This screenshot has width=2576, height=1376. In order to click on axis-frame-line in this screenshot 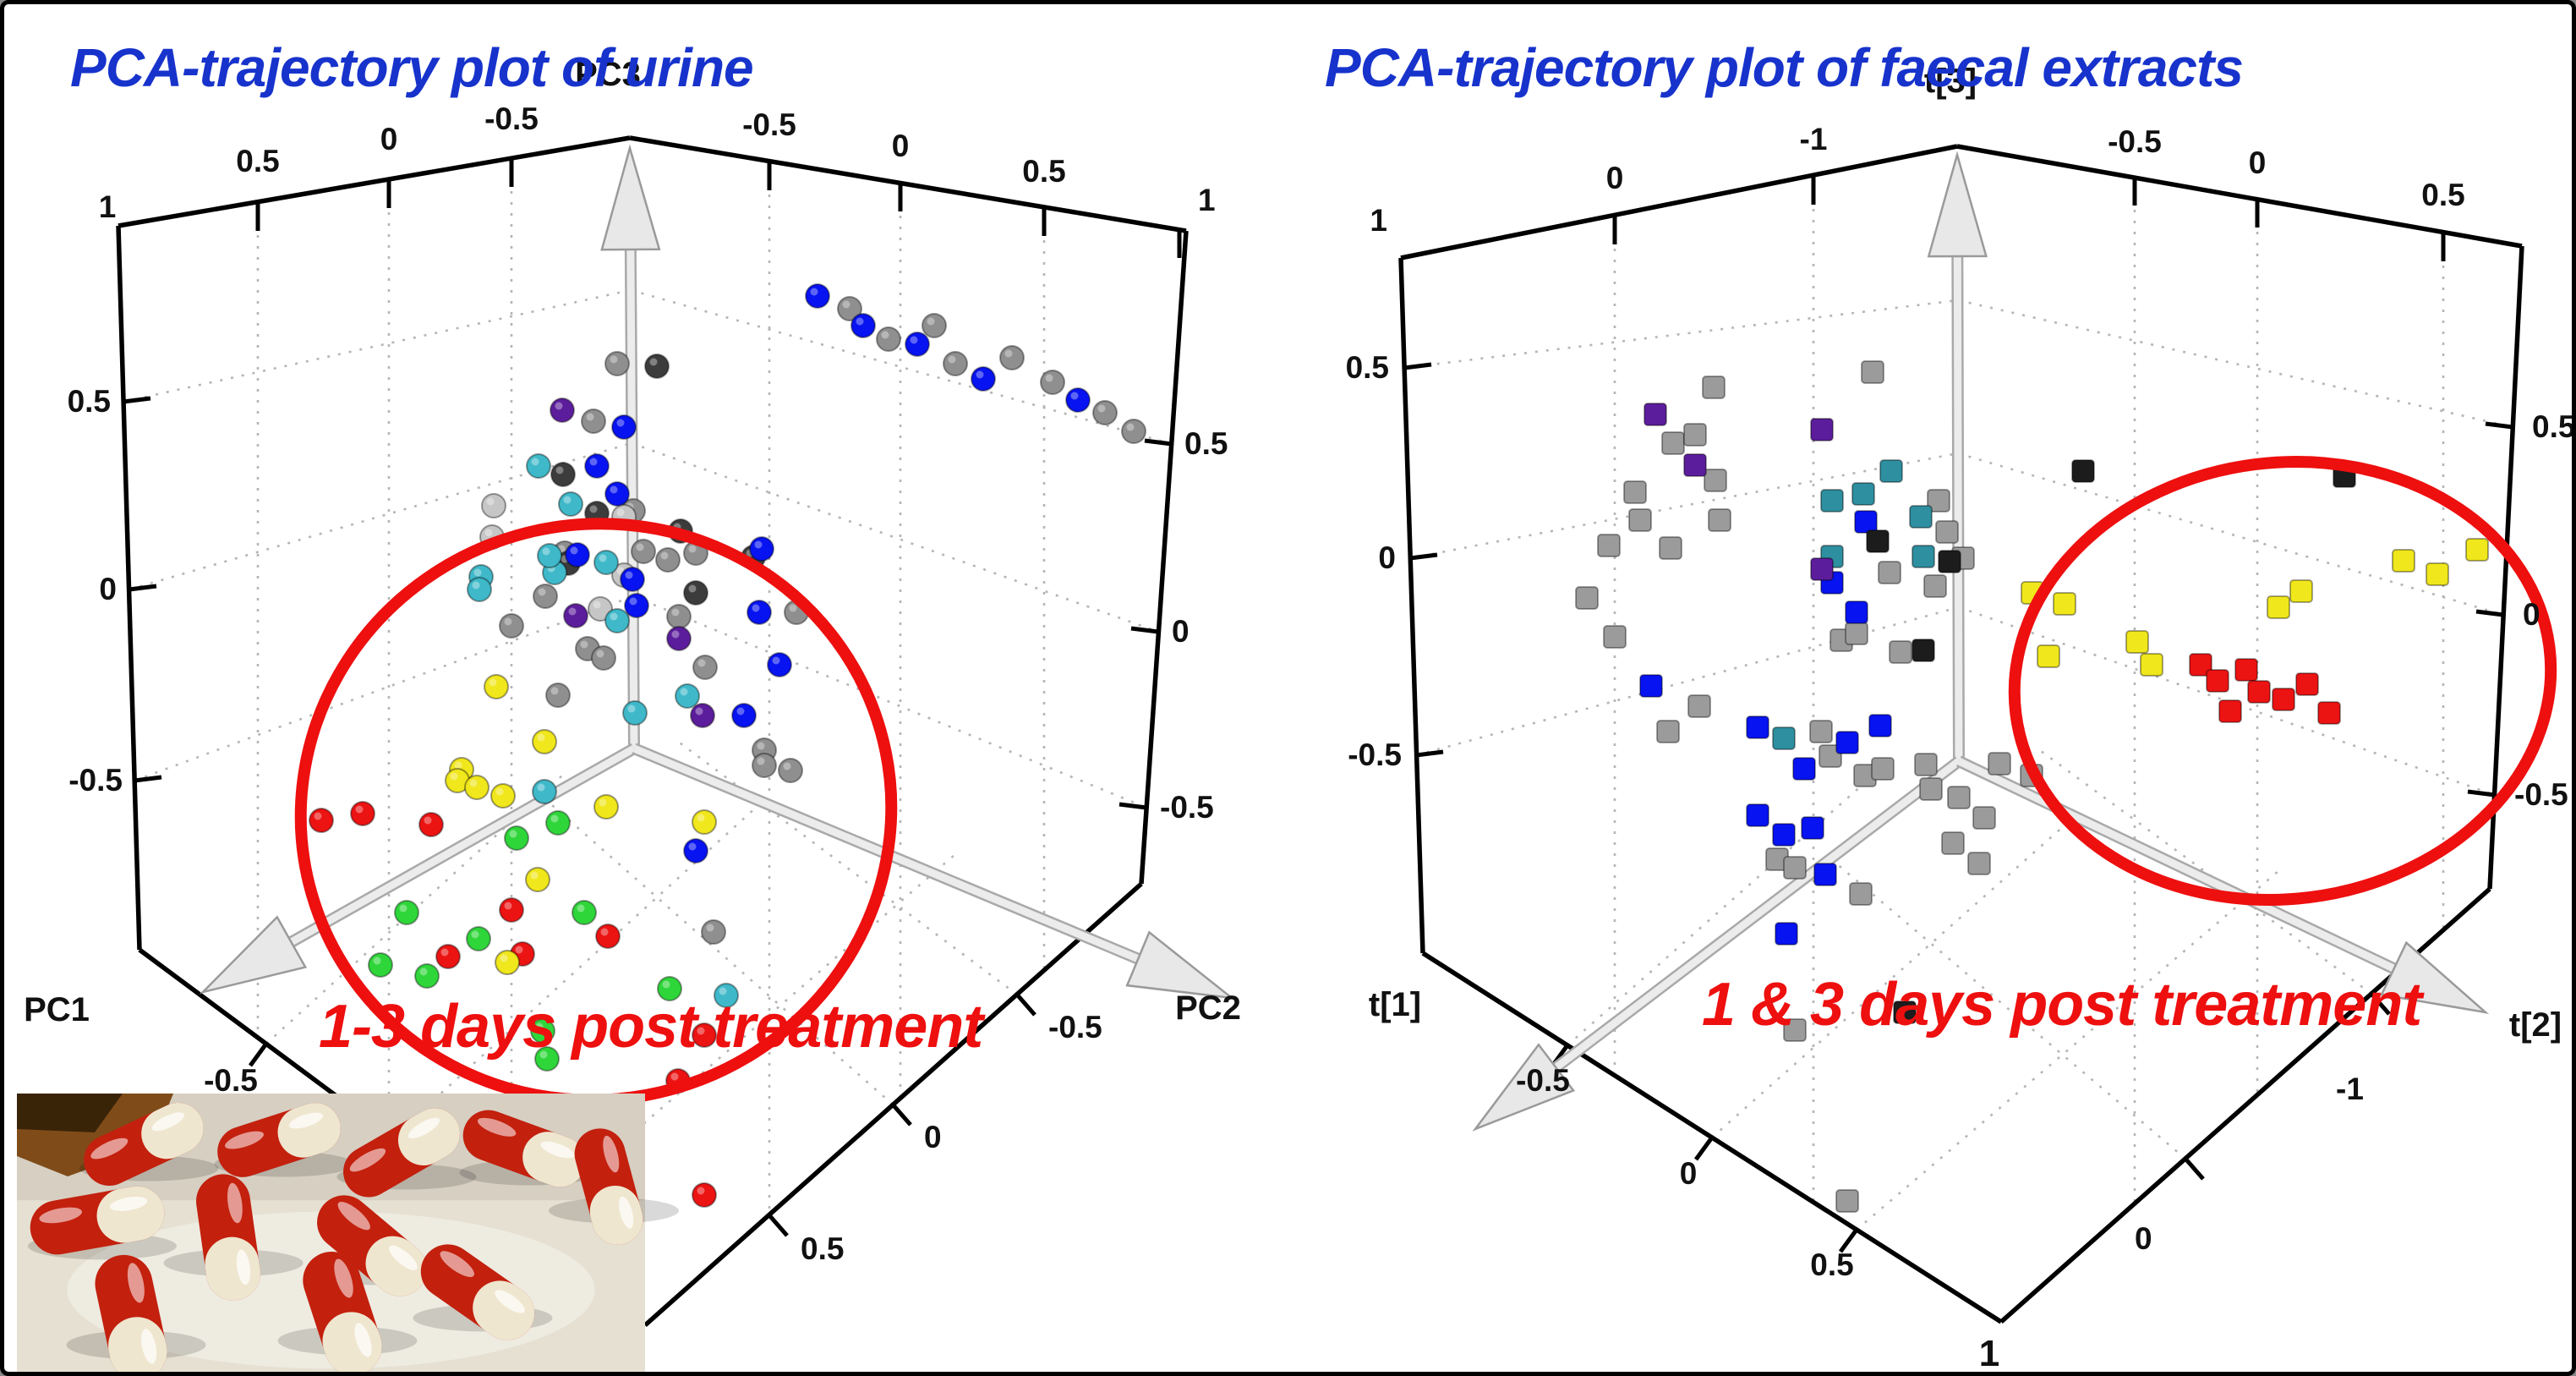, I will do `click(908, 184)`.